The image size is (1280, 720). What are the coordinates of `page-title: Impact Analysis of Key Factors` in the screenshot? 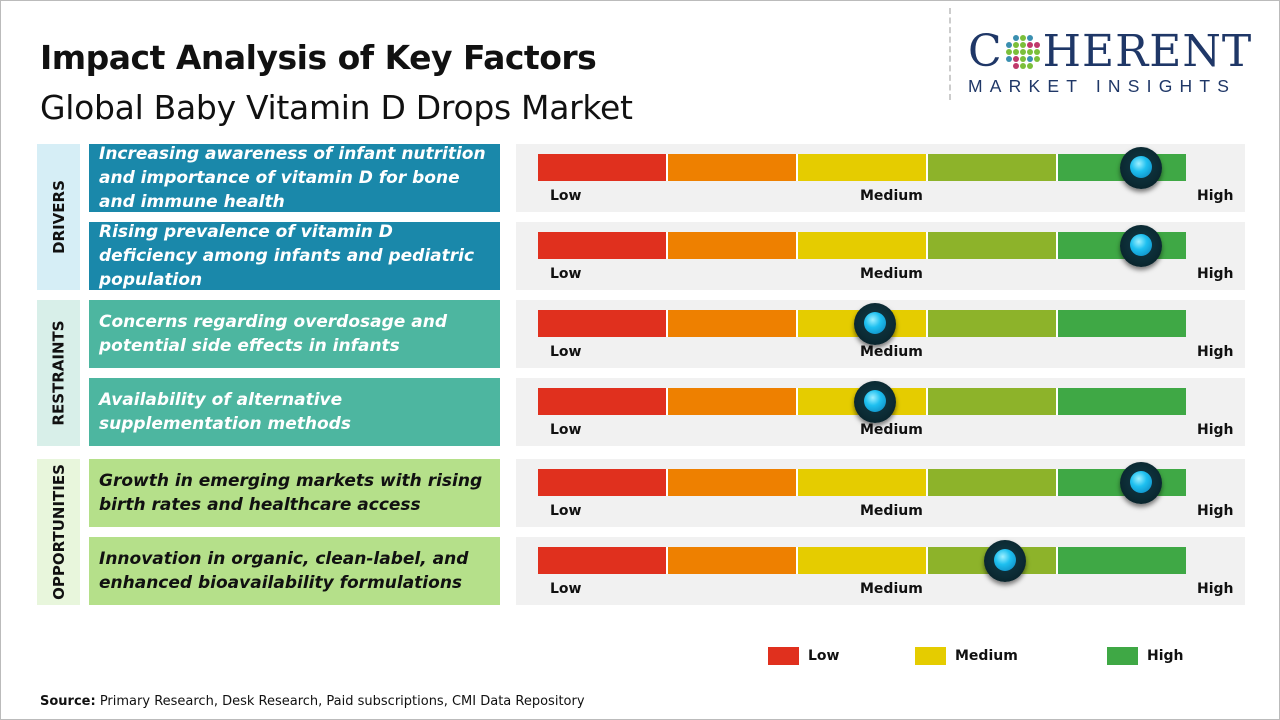 It's located at (318, 57).